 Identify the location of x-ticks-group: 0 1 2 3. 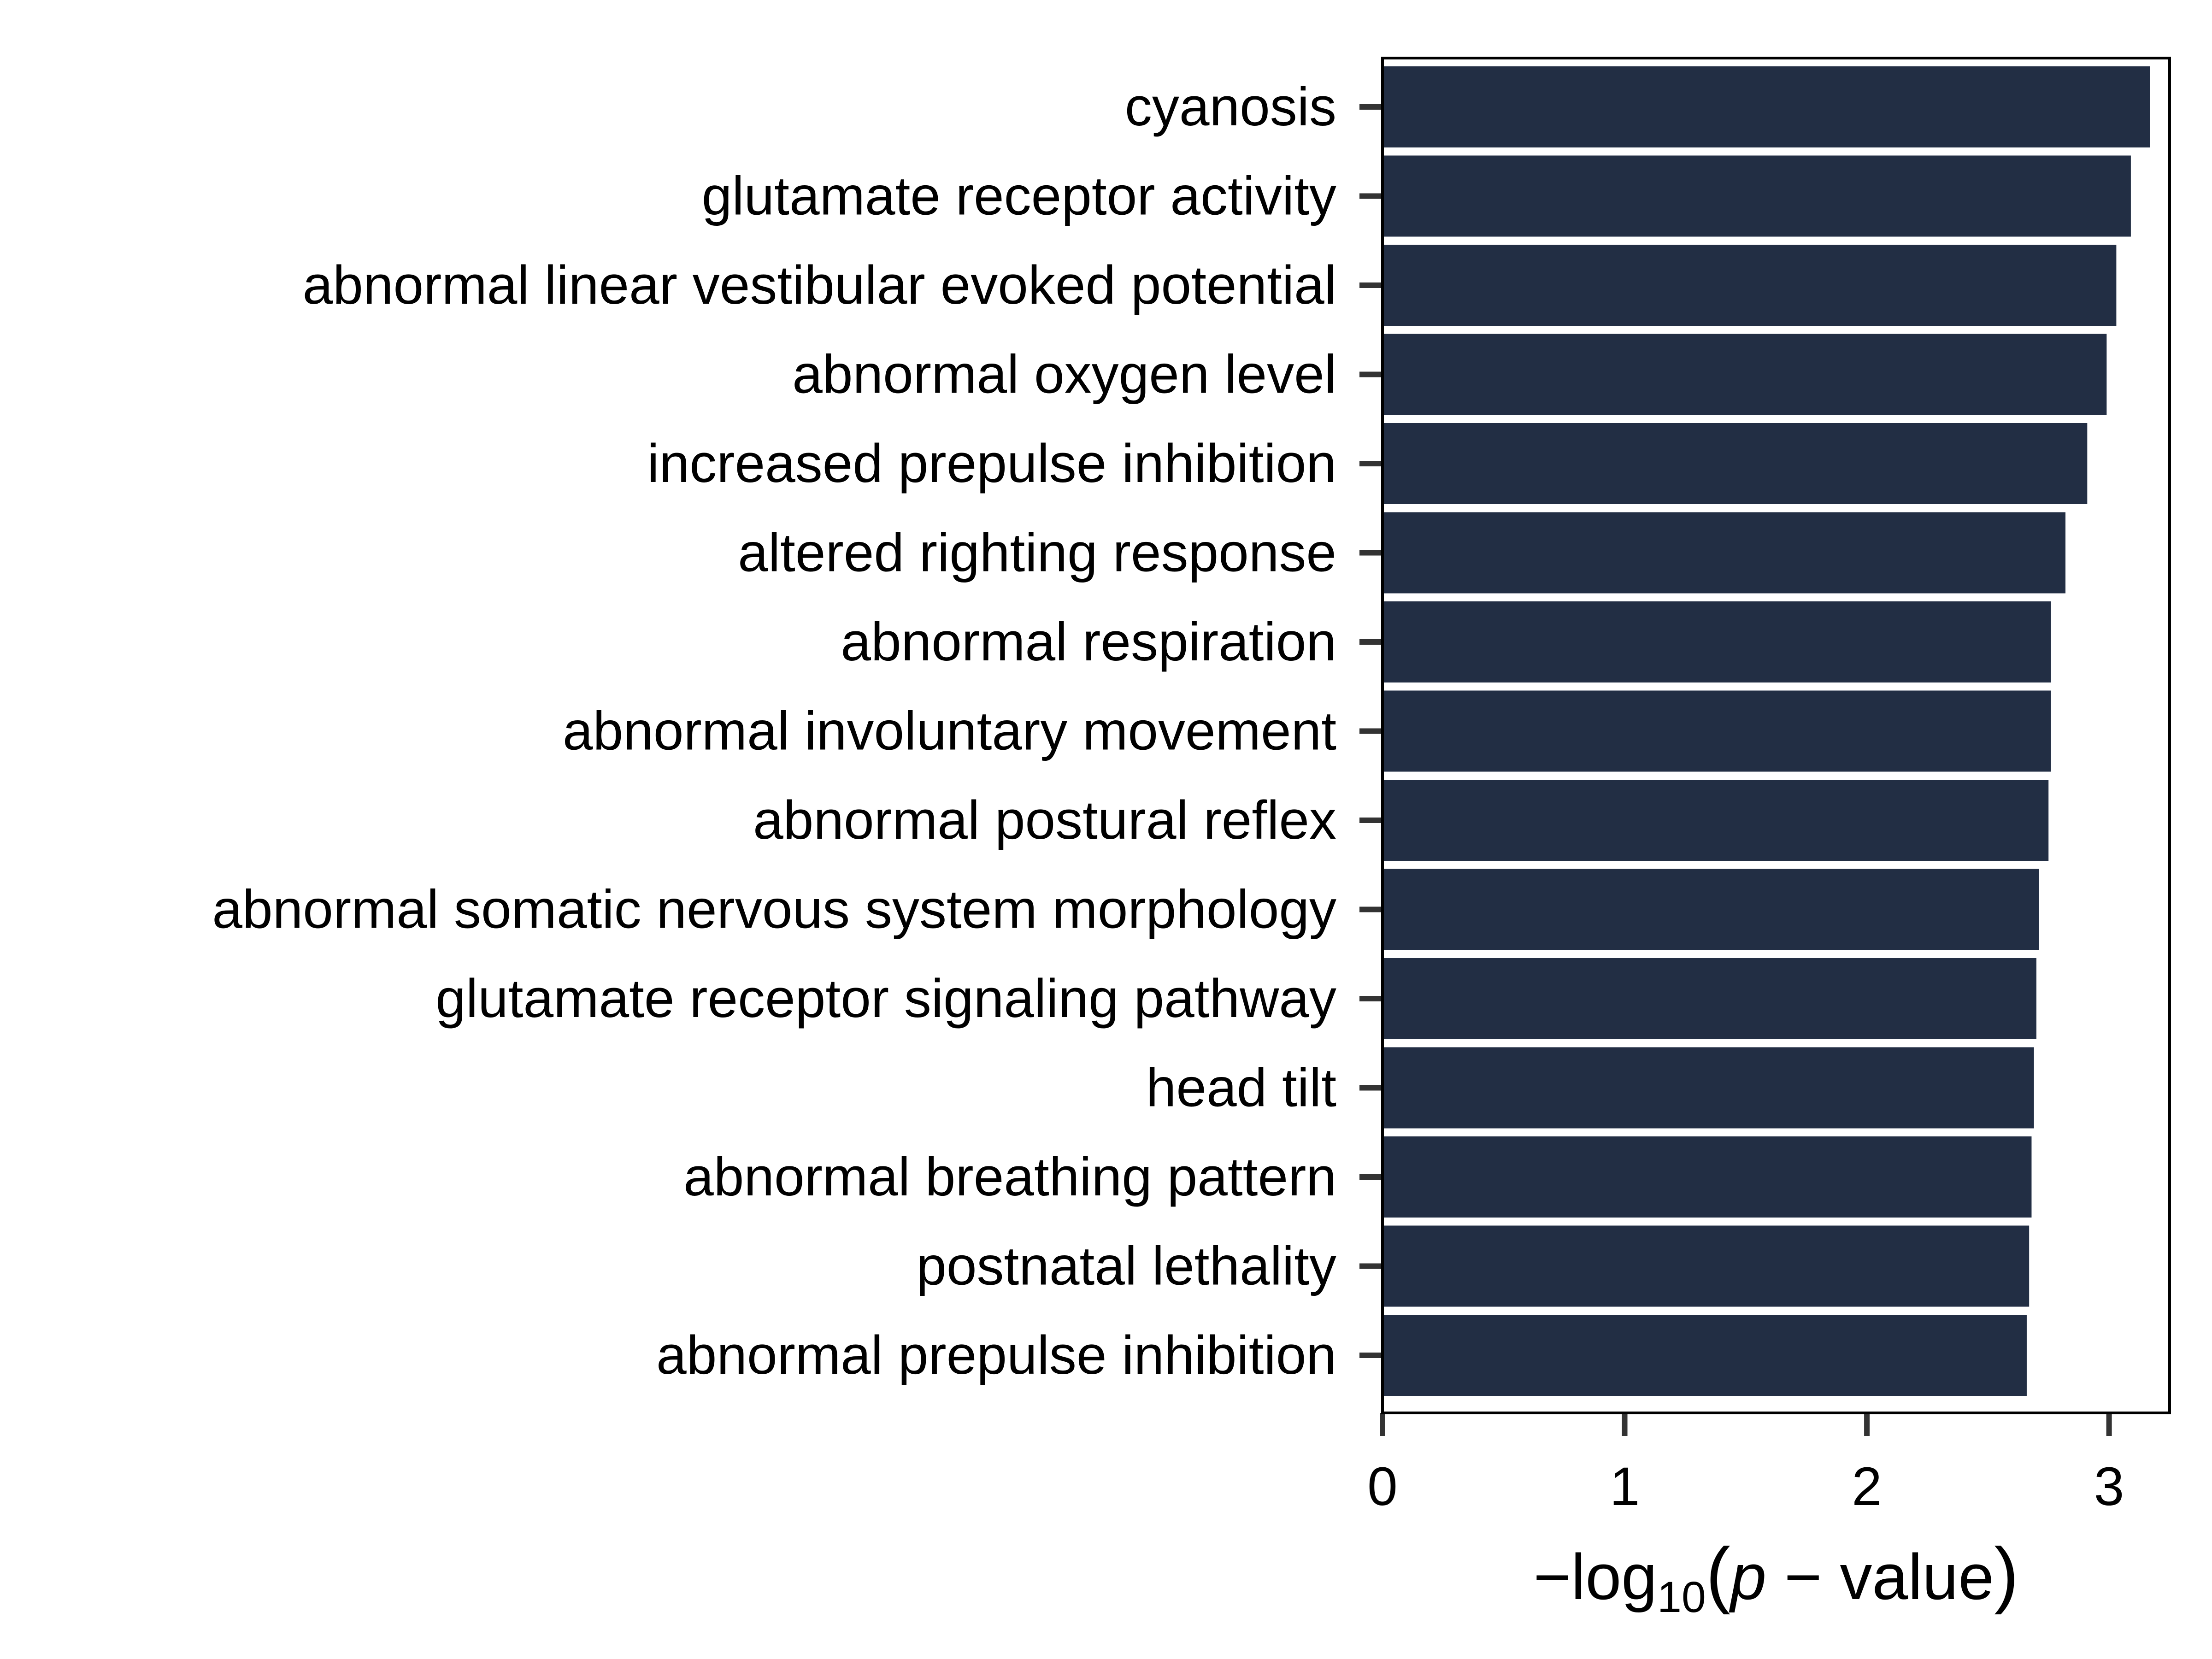
(1745, 1465).